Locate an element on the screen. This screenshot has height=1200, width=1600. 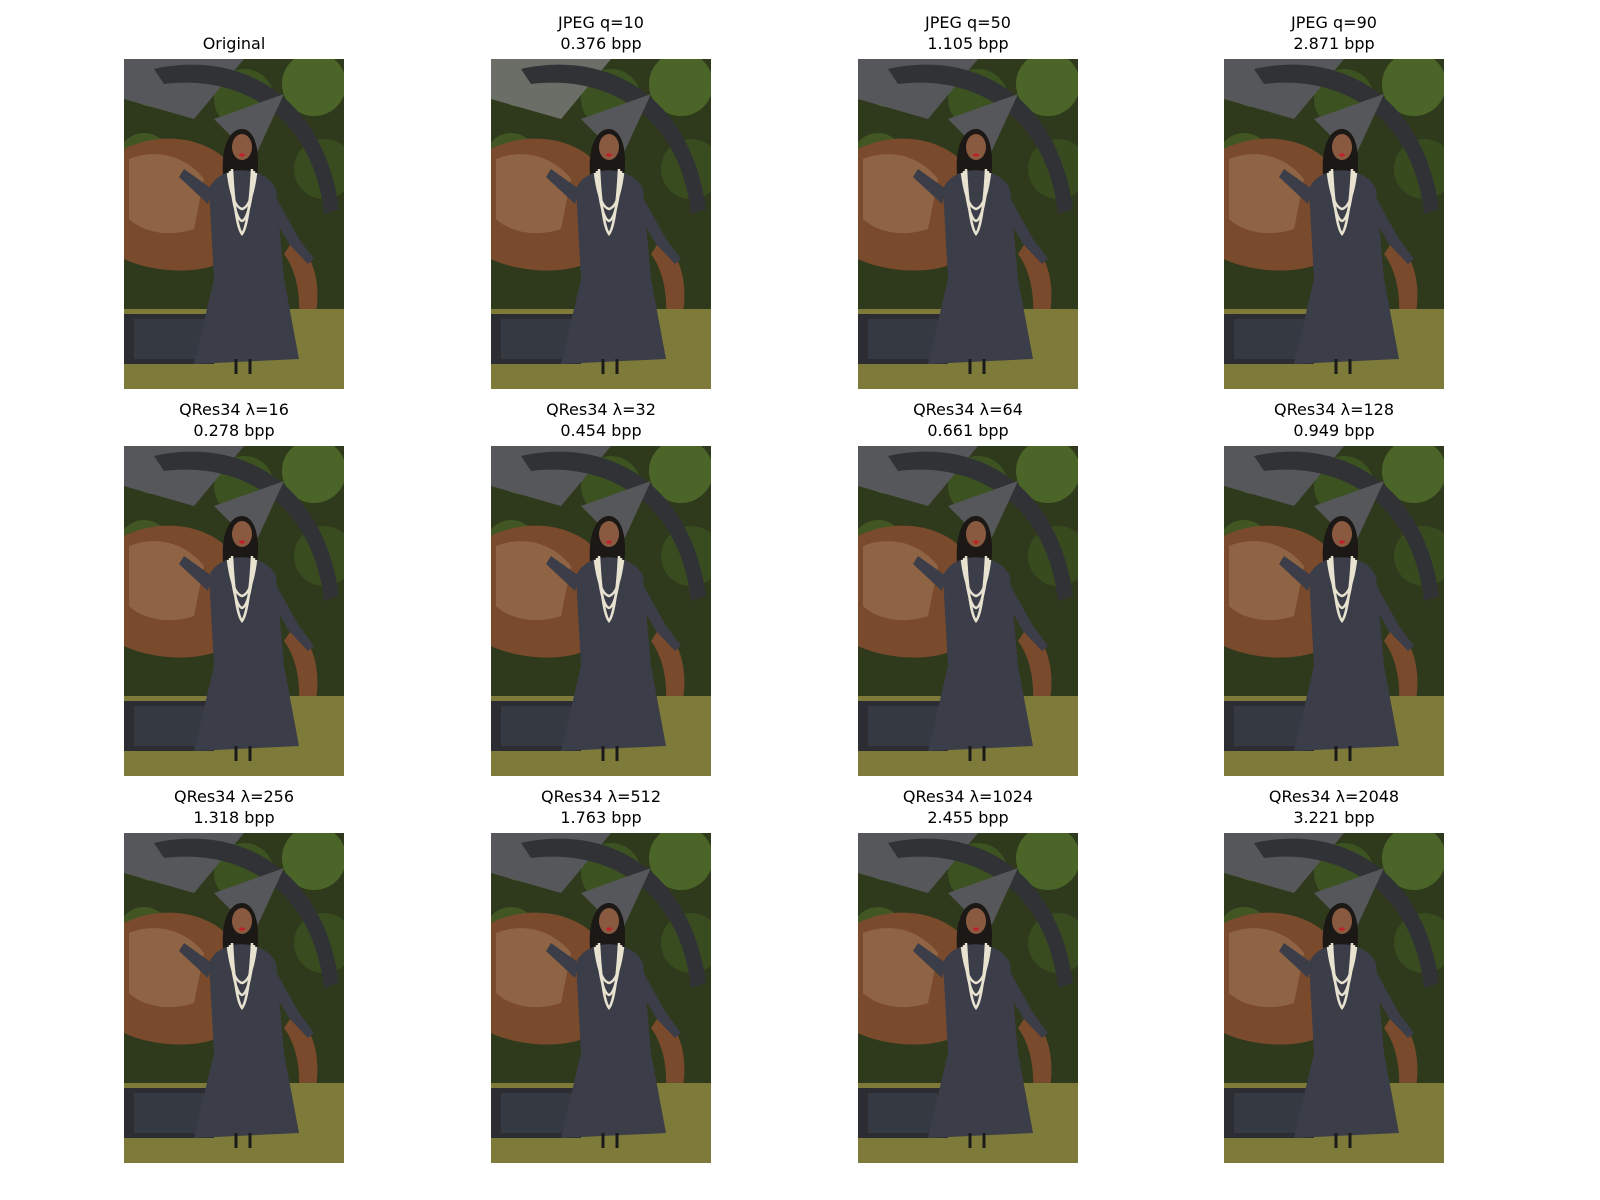
panel-bpp: 0.376 bpp is located at coordinates (601, 43).